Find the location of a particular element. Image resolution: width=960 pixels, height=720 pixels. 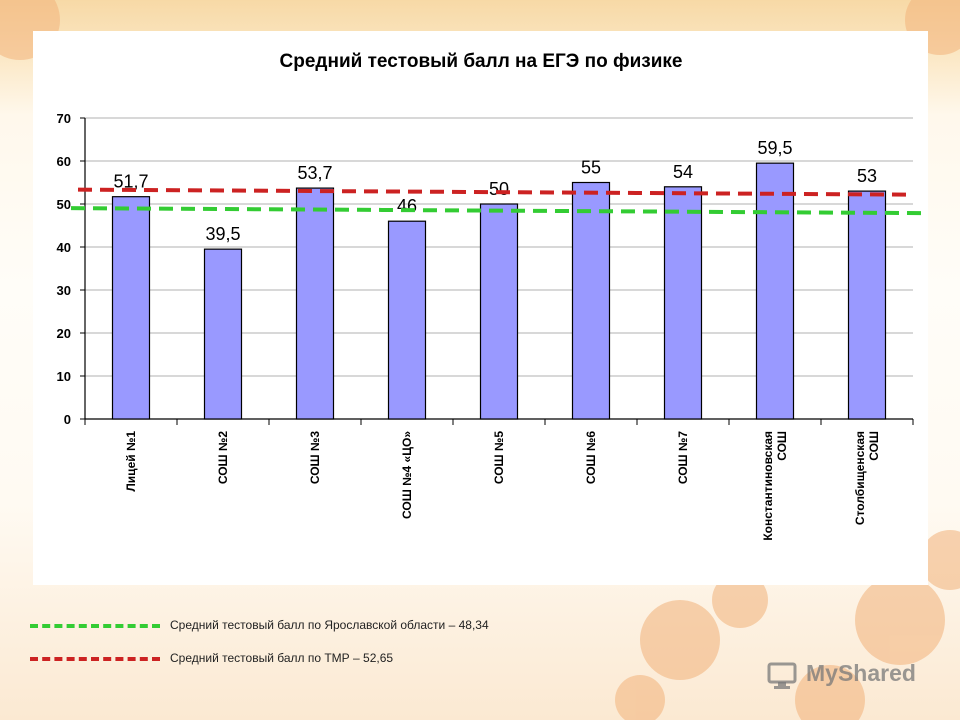

y-tick-label: 70 is located at coordinates (64, 118).